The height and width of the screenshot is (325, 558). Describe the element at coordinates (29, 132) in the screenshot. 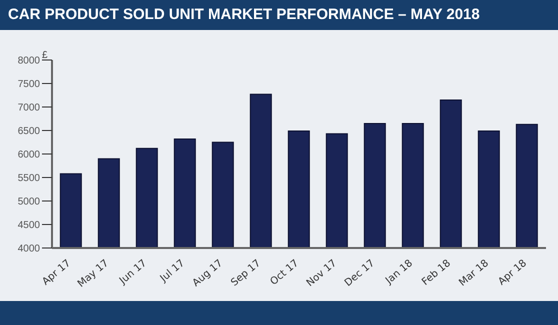

I see `y-tick-label: 6500` at that location.